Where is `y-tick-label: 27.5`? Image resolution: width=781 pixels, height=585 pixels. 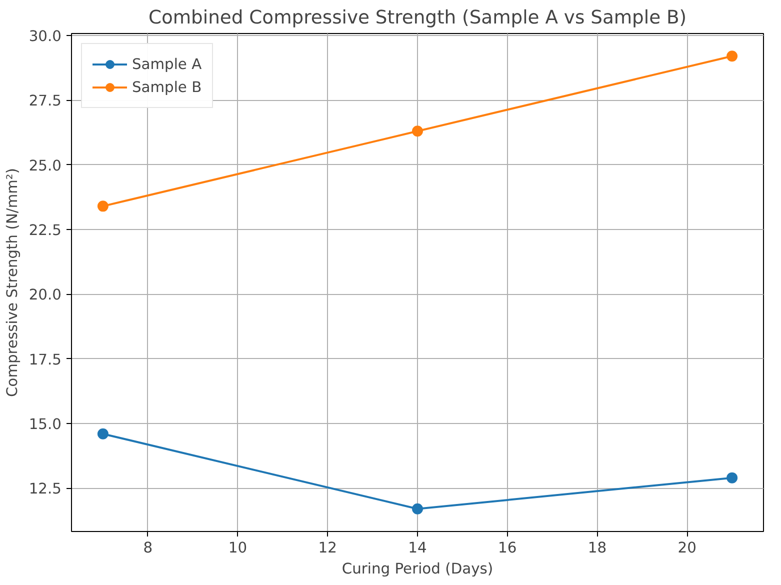
y-tick-label: 27.5 is located at coordinates (45, 101).